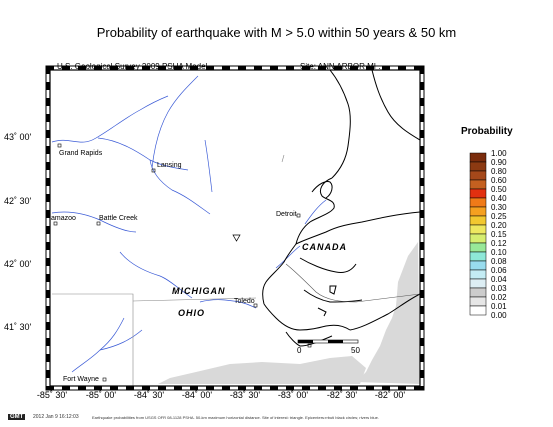  I want to click on latitude-label: 42˚ 30', so click(18, 201).